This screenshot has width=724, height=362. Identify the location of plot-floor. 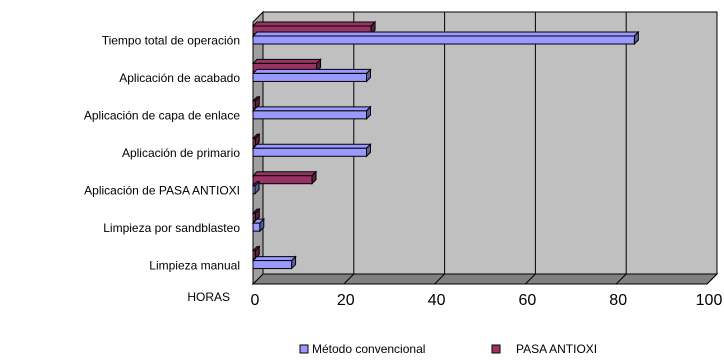
(485, 279).